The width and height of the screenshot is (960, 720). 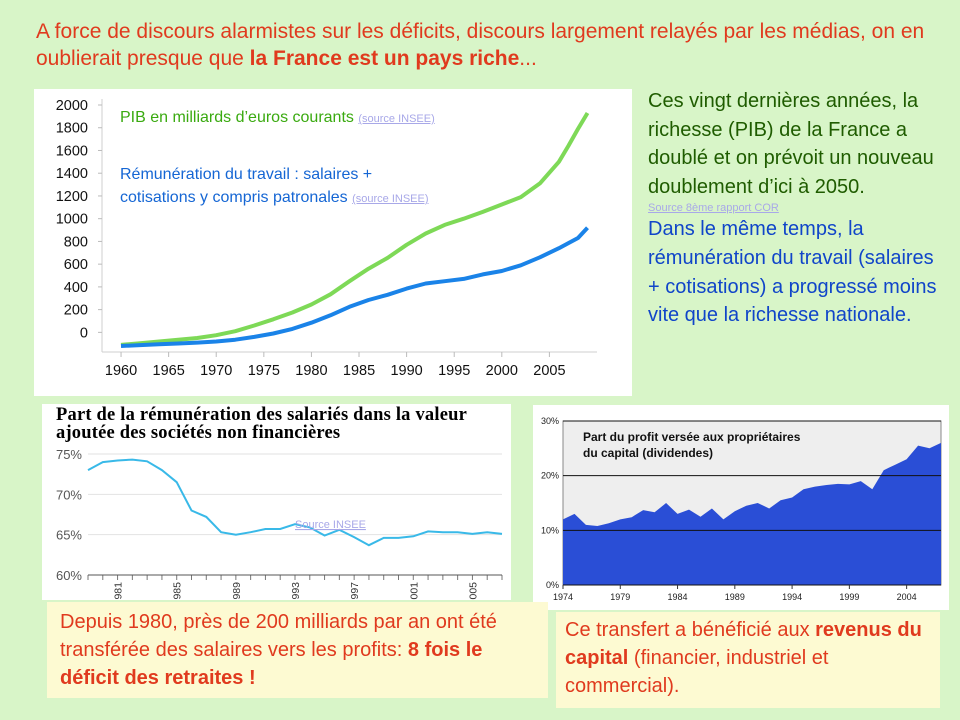 What do you see at coordinates (713, 208) in the screenshot?
I see `cor-source-link: Source 8ème rapport COR` at bounding box center [713, 208].